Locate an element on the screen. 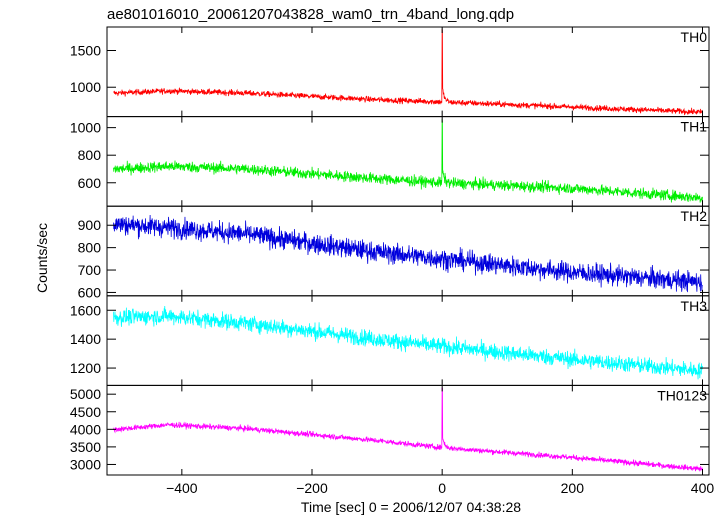 The width and height of the screenshot is (721, 516). panel-label: TH2 is located at coordinates (694, 216).